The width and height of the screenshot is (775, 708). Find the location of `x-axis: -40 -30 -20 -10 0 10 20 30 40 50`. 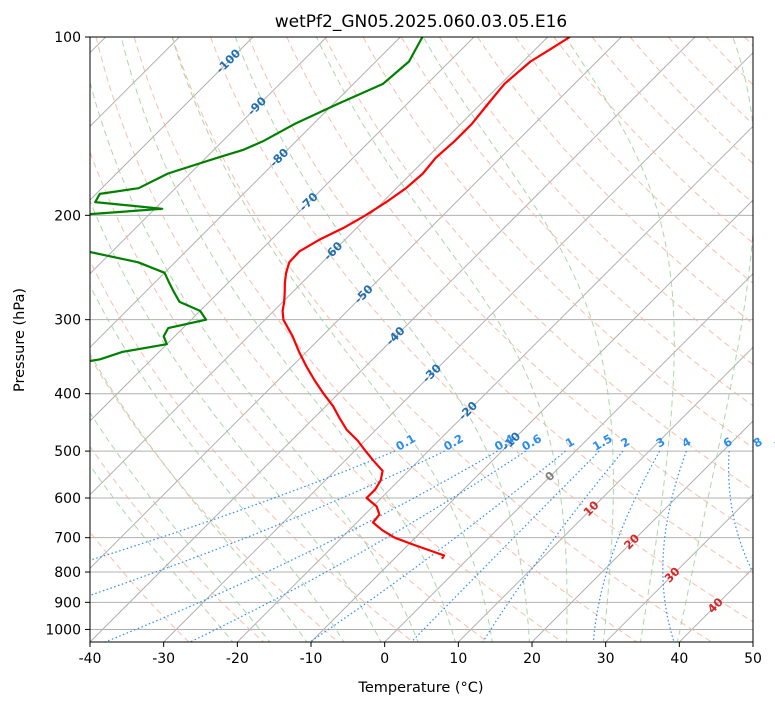

x-axis: -40 -30 -20 -10 0 10 20 30 40 50 is located at coordinates (420, 654).